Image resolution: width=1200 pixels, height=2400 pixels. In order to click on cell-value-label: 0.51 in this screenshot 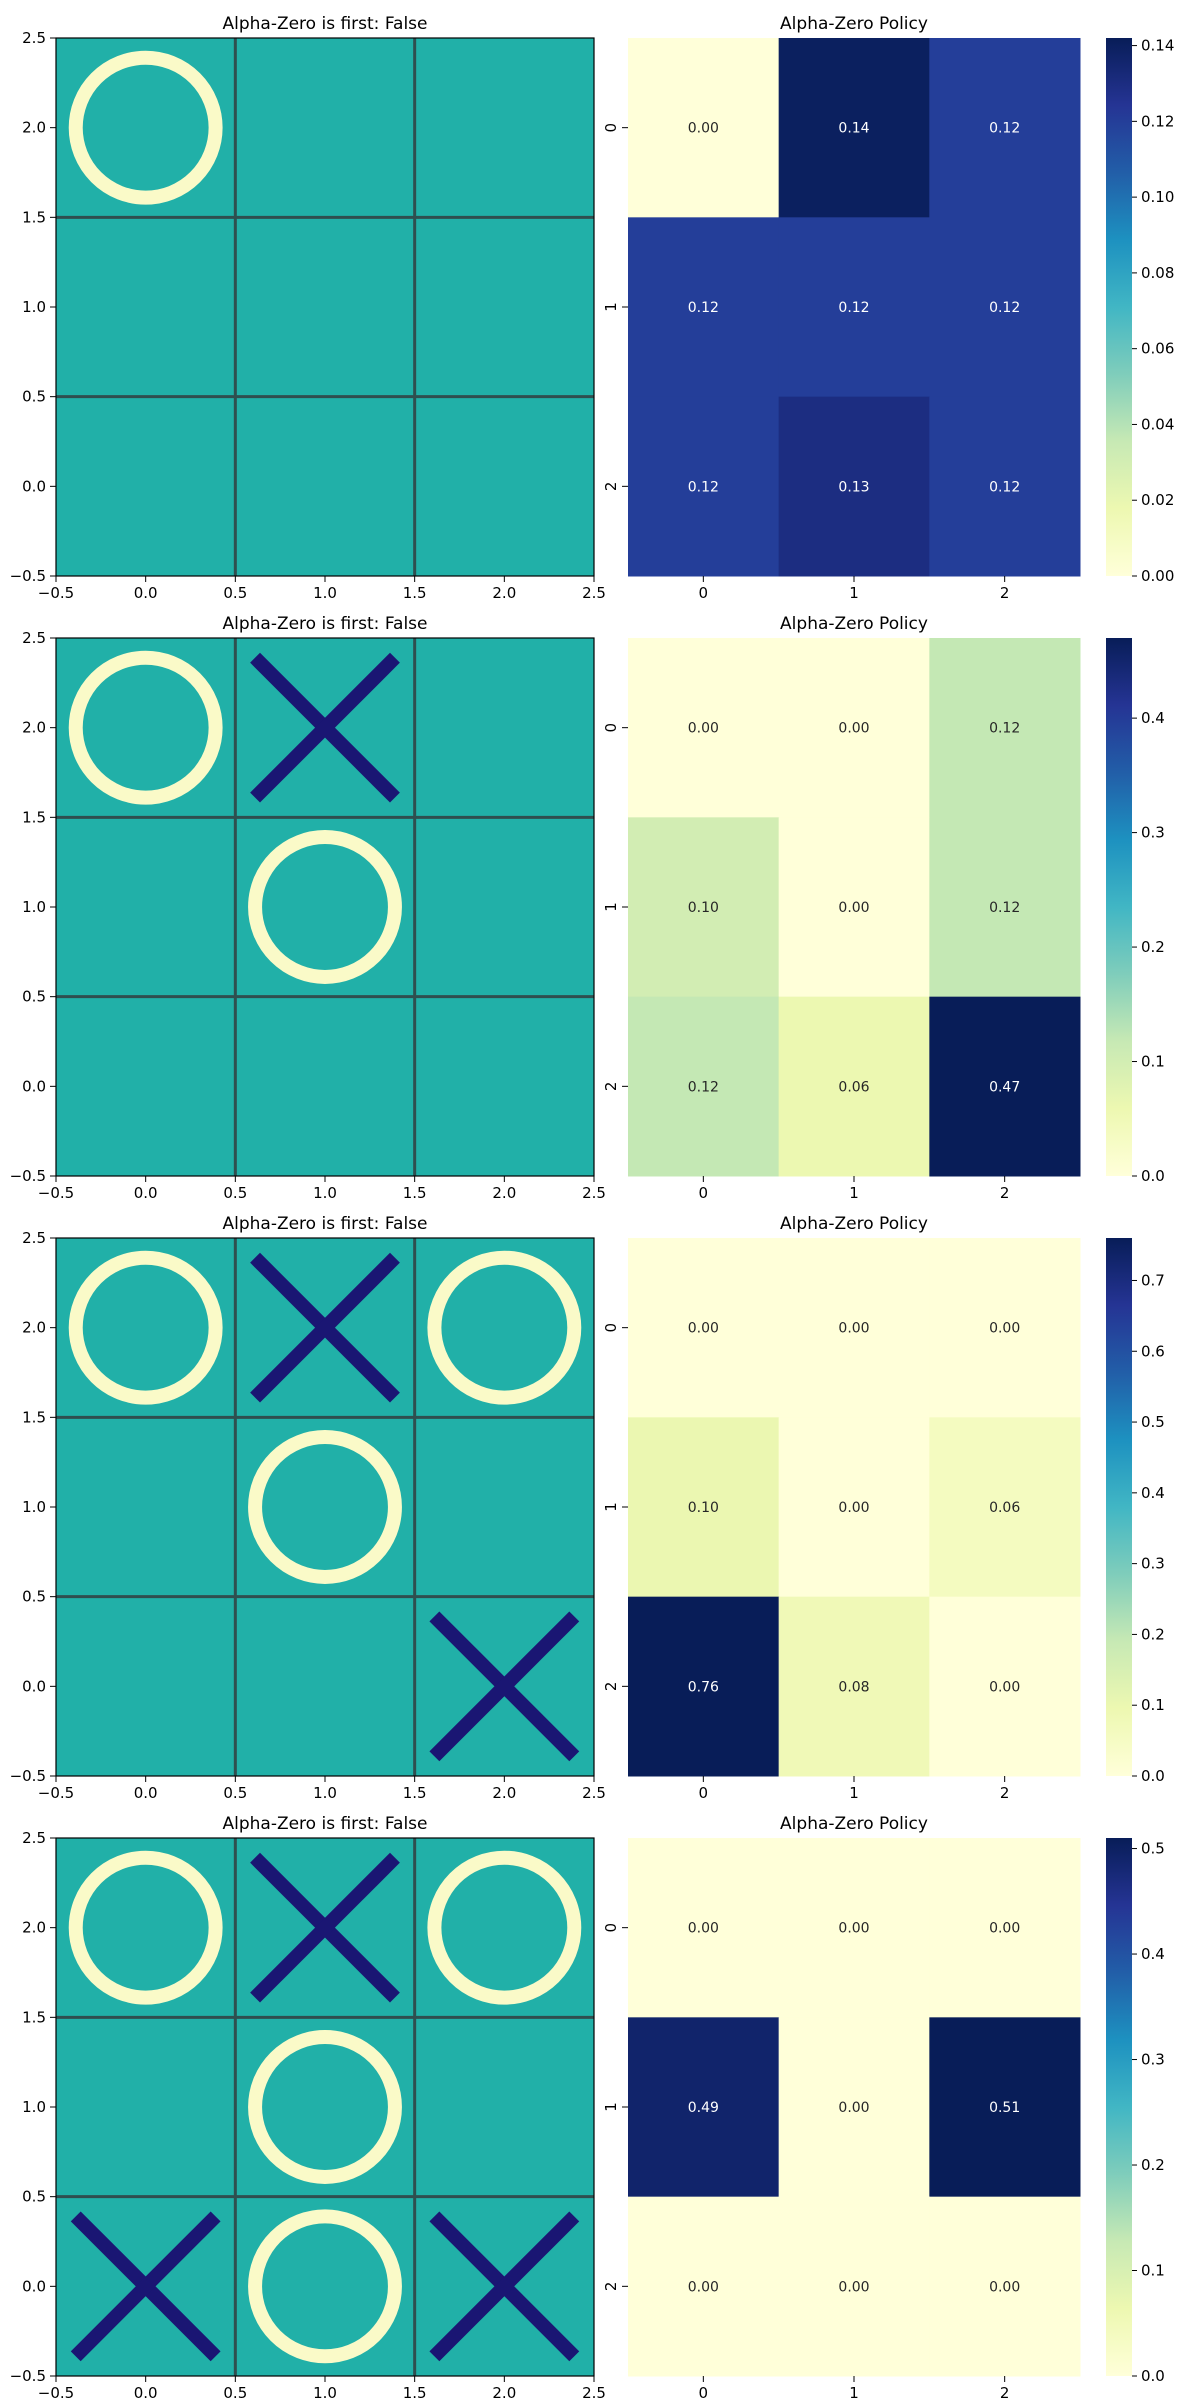, I will do `click(1004, 2108)`.